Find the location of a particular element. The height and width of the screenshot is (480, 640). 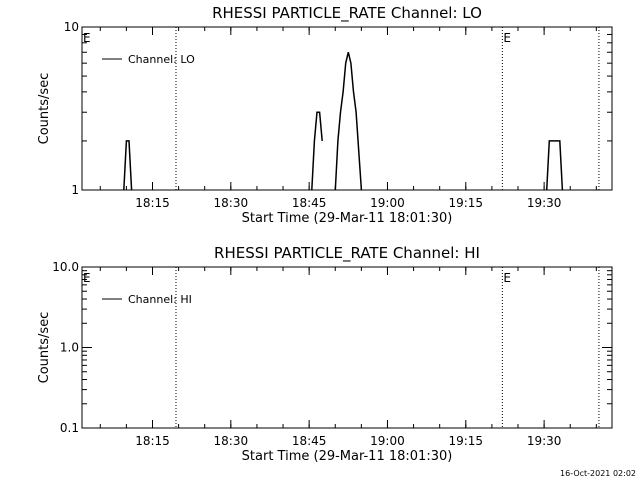

legend-label: Channel: LO is located at coordinates (161, 59).